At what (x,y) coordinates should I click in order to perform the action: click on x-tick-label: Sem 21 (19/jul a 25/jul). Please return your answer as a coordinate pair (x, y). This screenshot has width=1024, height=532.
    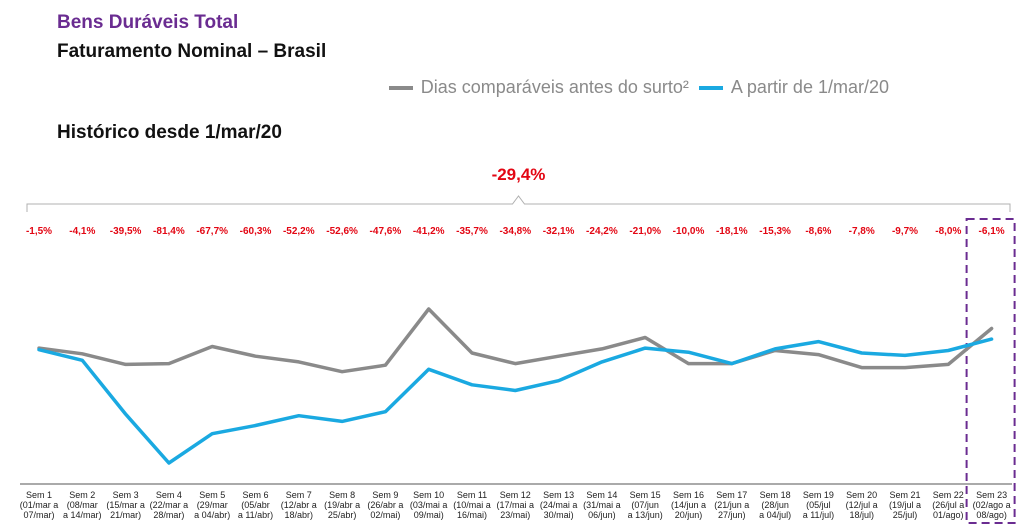
    Looking at the image, I should click on (905, 505).